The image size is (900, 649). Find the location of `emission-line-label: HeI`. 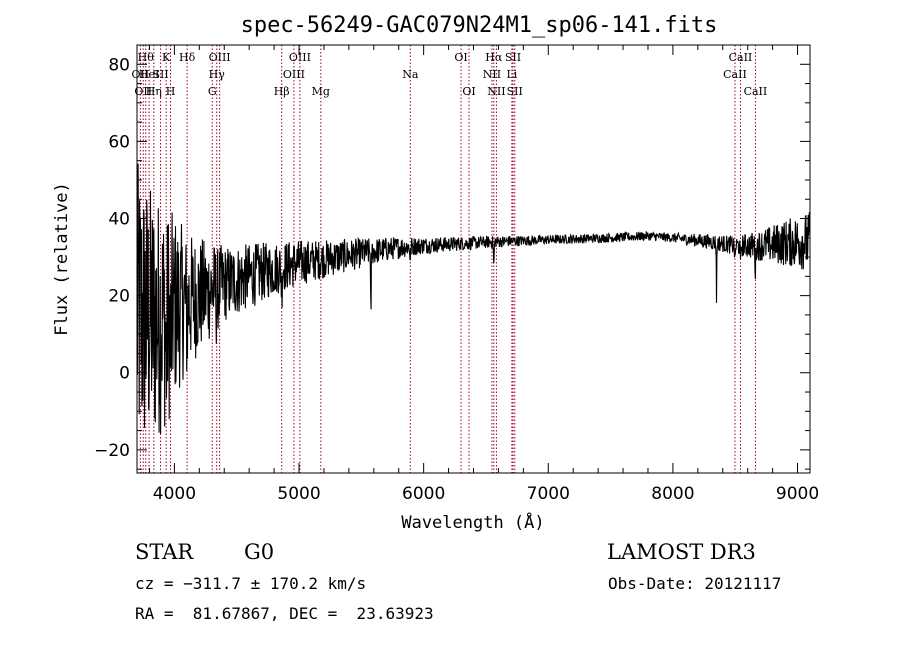

emission-line-label: HeI is located at coordinates (149, 74).